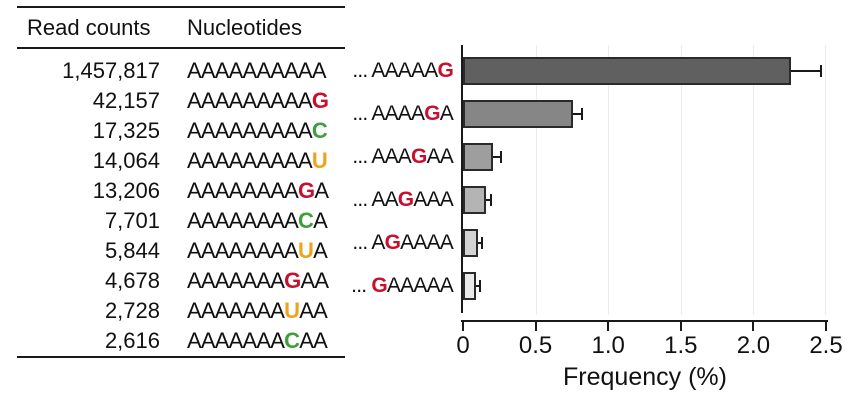 This screenshot has width=865, height=403. I want to click on x-axis-tick-label: 1.5, so click(681, 345).